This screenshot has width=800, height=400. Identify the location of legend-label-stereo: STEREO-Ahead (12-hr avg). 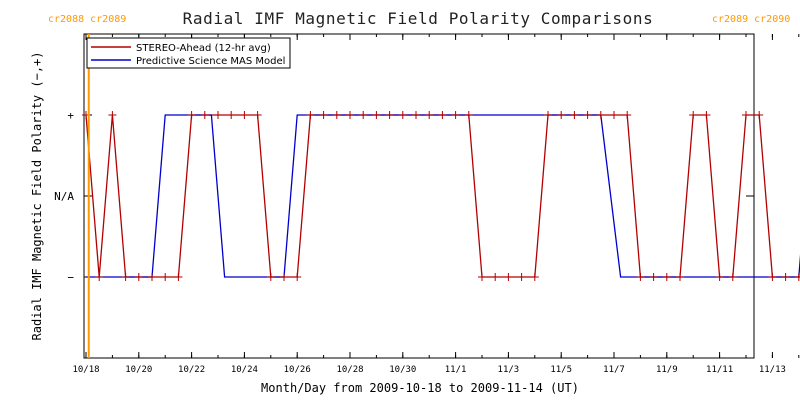
(203, 48).